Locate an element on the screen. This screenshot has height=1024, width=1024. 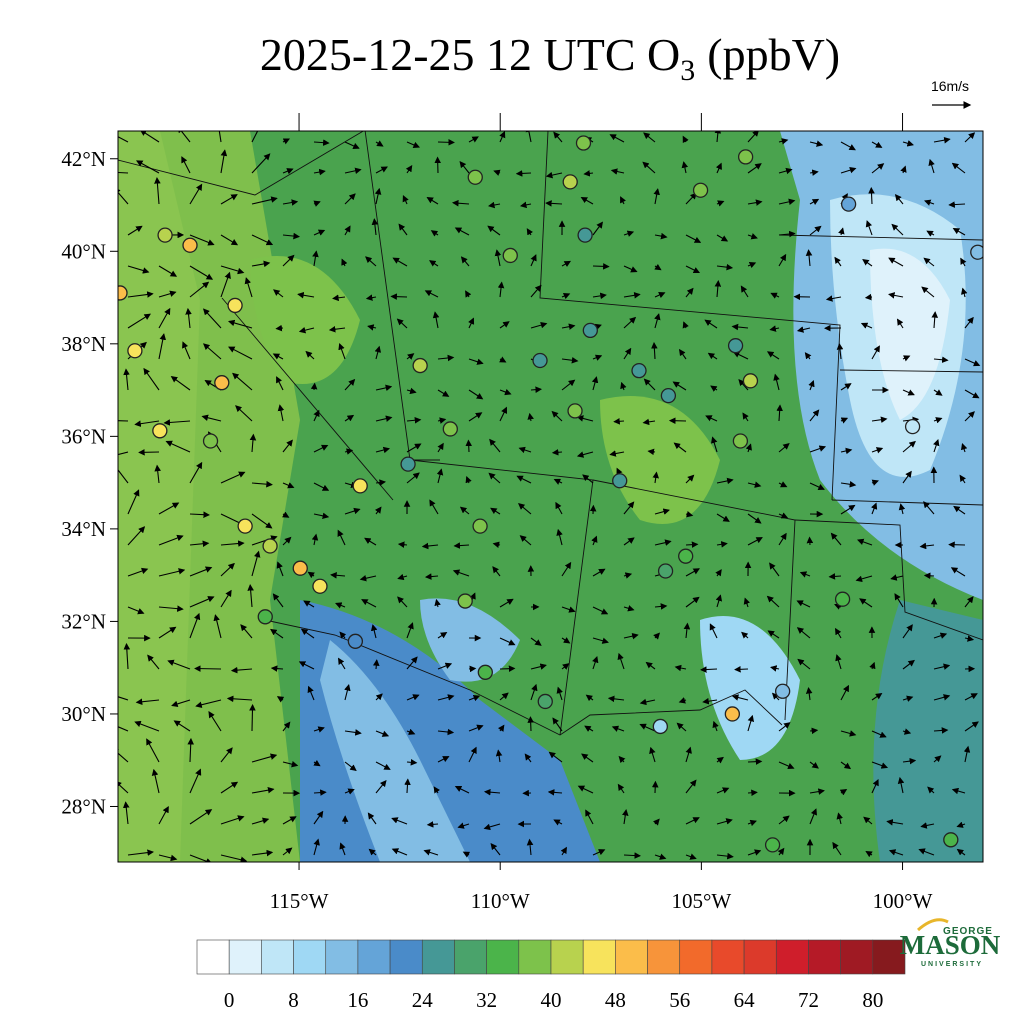
colorbar-box is located at coordinates (213, 957).